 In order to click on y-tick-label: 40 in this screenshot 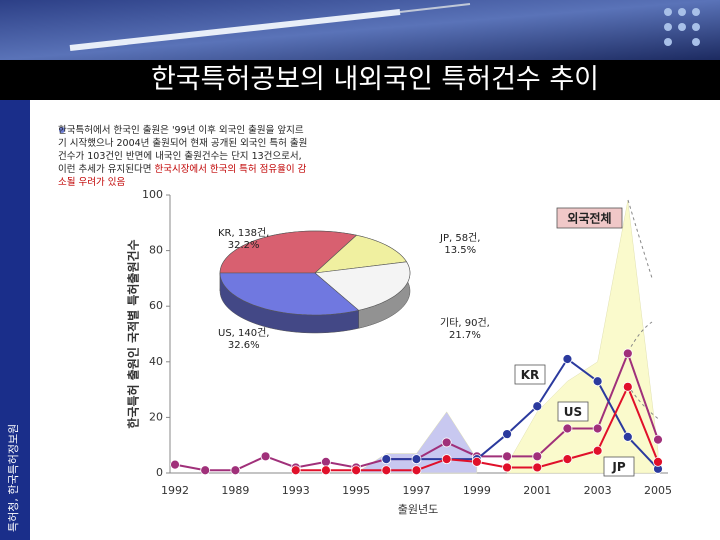, I will do `click(156, 361)`.